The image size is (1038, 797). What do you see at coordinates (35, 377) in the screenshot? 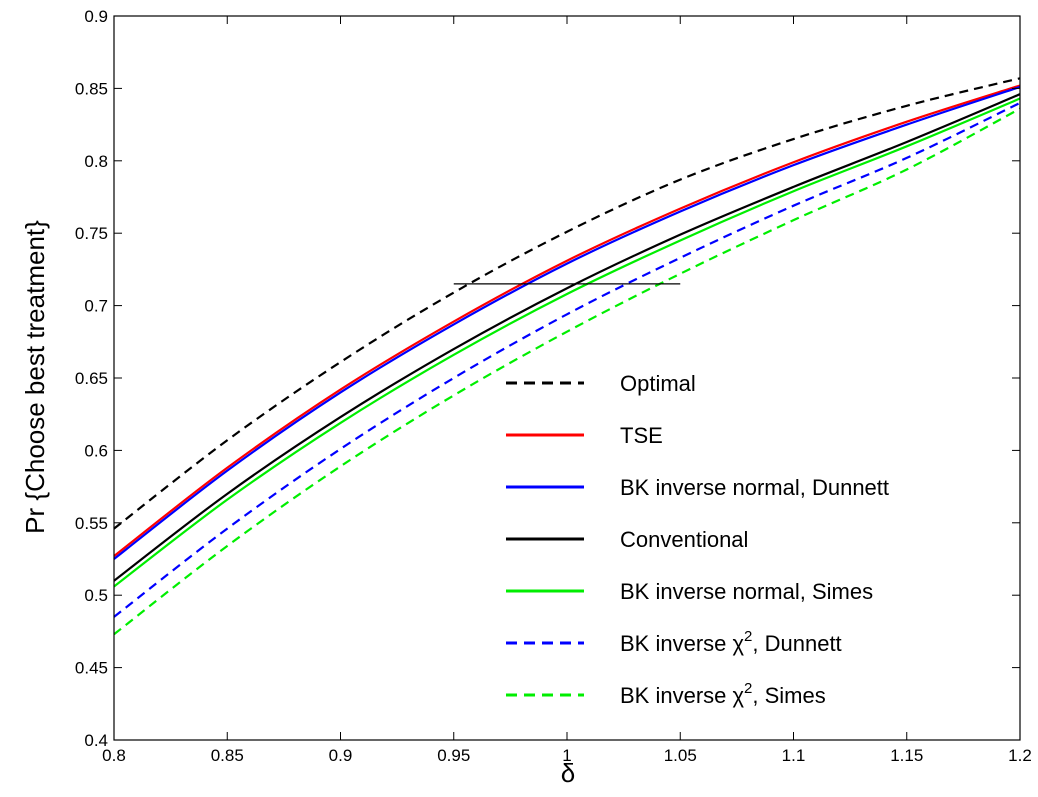
I see `y-axis-title: Pr {Choose best treatment}` at bounding box center [35, 377].